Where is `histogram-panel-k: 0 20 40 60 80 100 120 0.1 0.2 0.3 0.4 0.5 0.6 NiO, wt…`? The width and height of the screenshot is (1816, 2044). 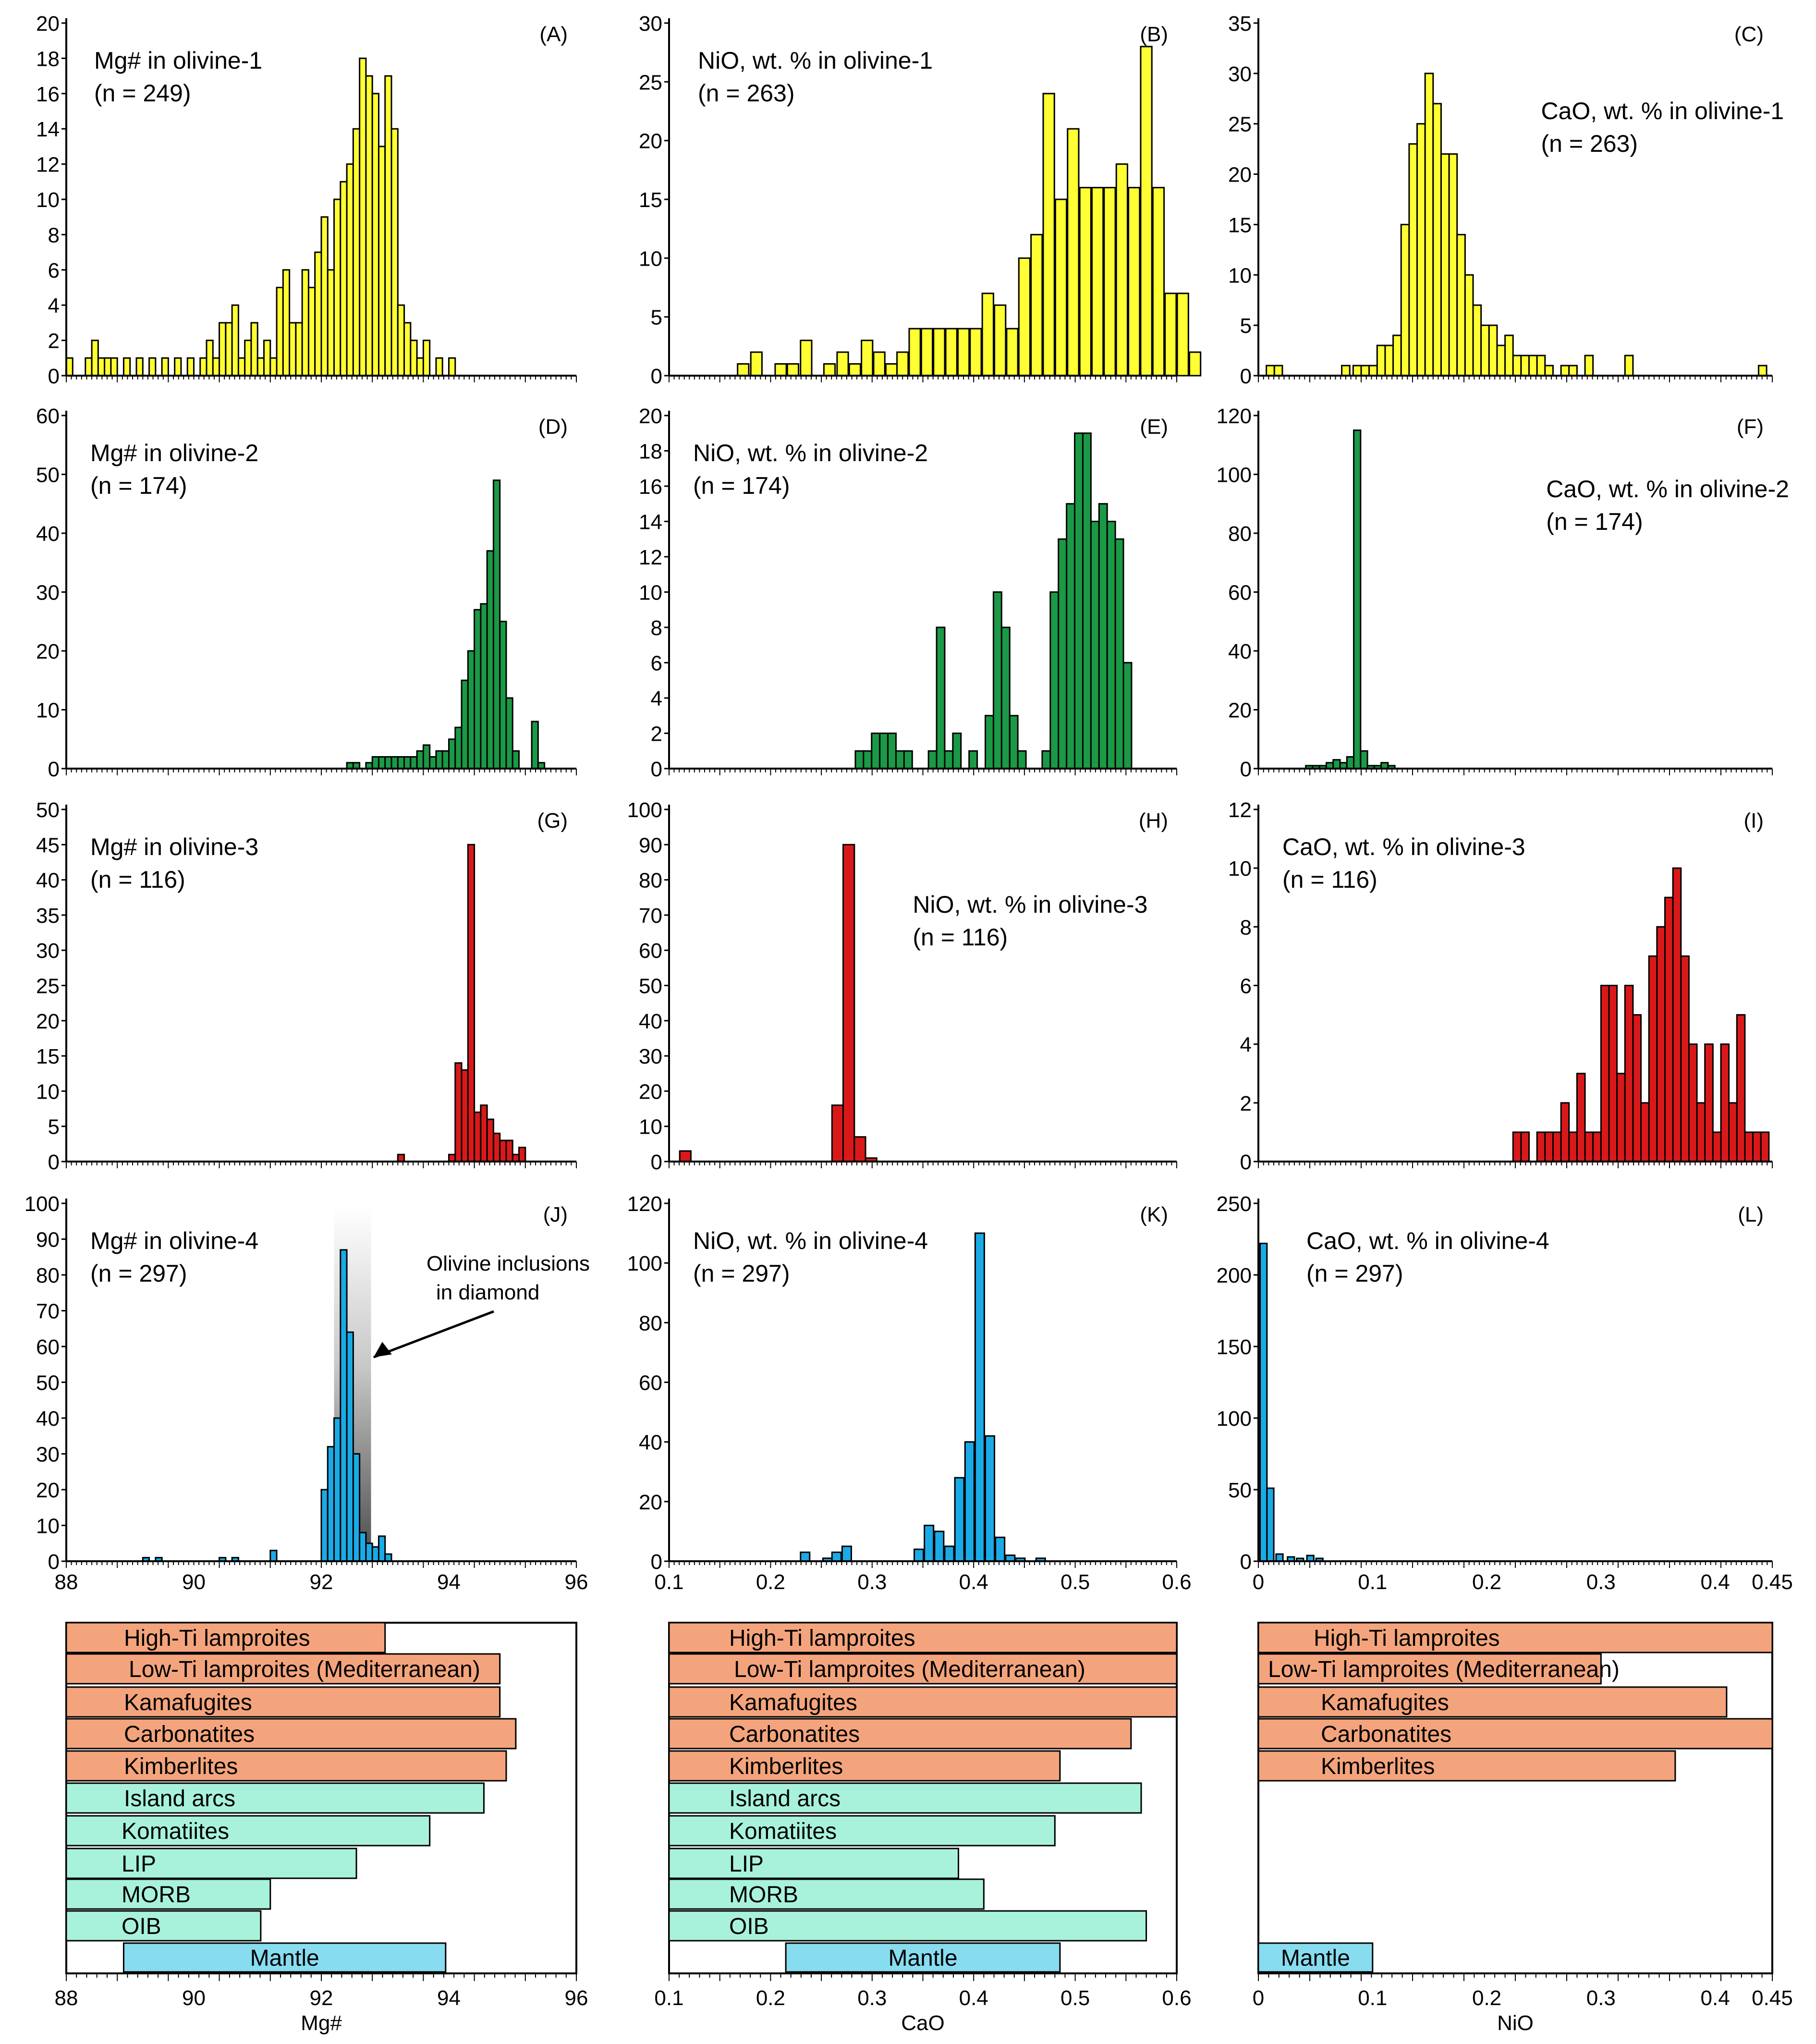
histogram-panel-k: 0 20 40 60 80 100 120 0.1 0.2 0.3 0.4 0.5 0.6 NiO, wt… is located at coordinates (909, 1393).